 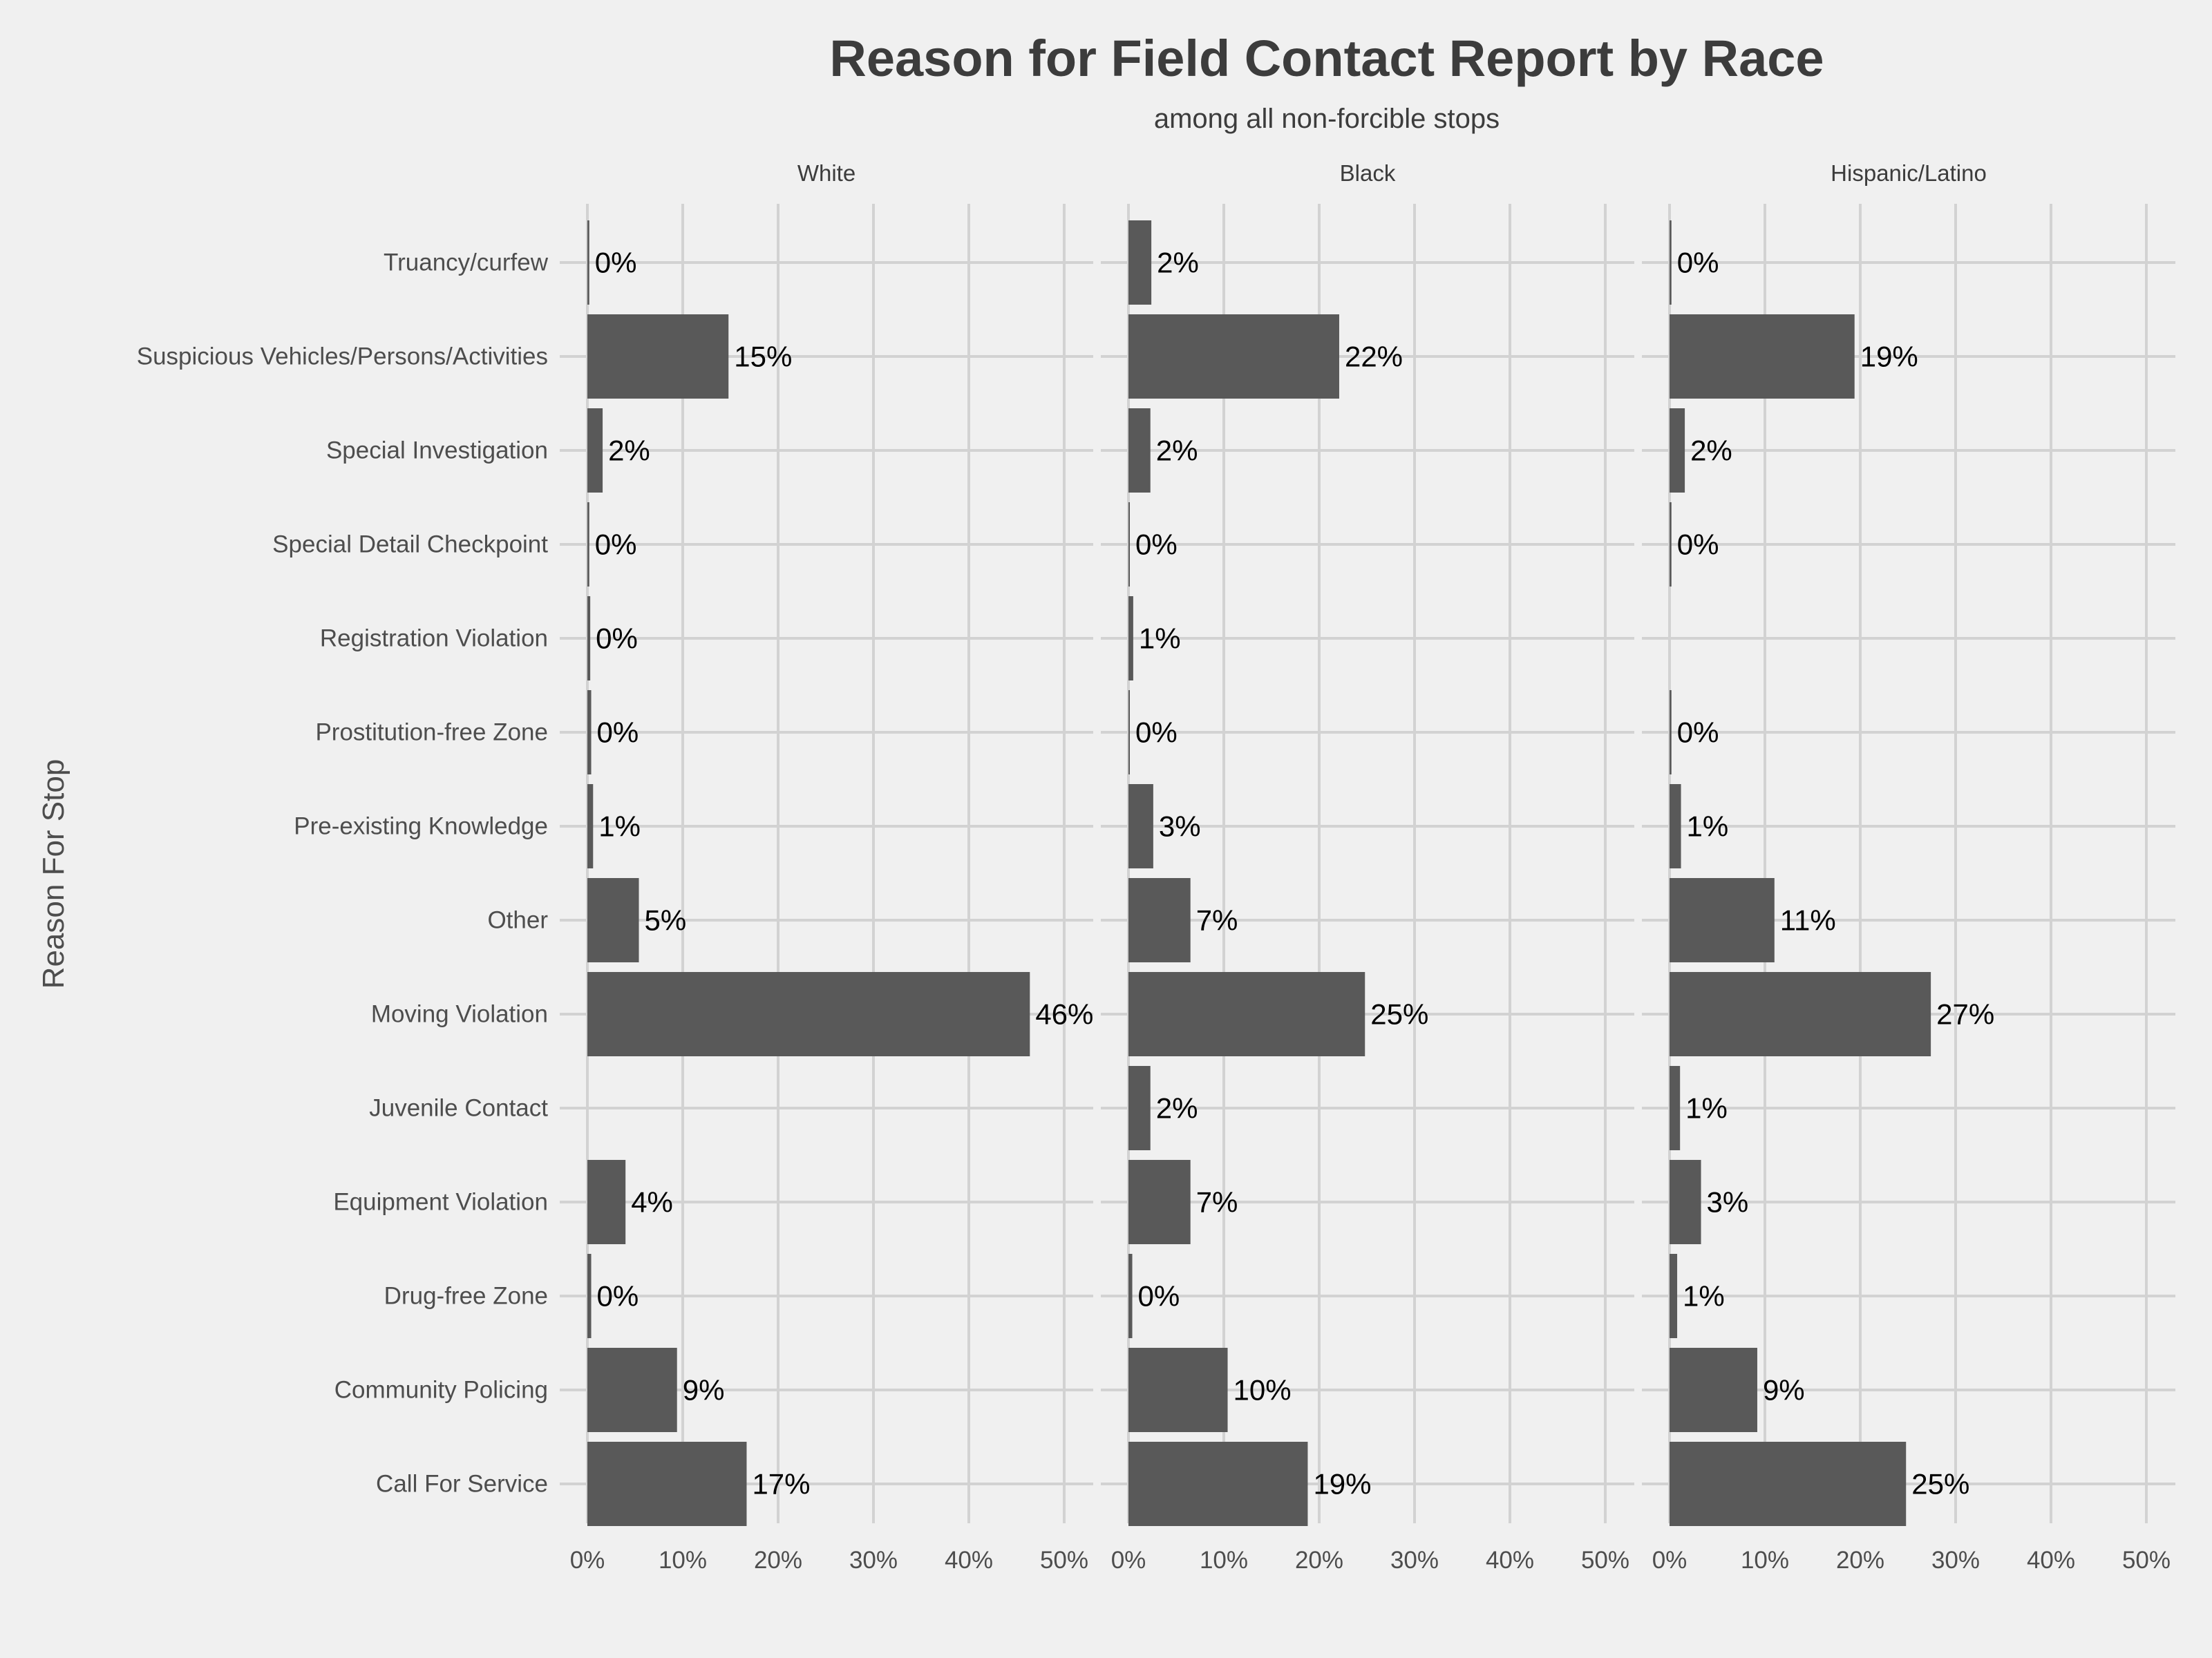 What do you see at coordinates (667, 1484) in the screenshot?
I see `bar-white-call-for-service` at bounding box center [667, 1484].